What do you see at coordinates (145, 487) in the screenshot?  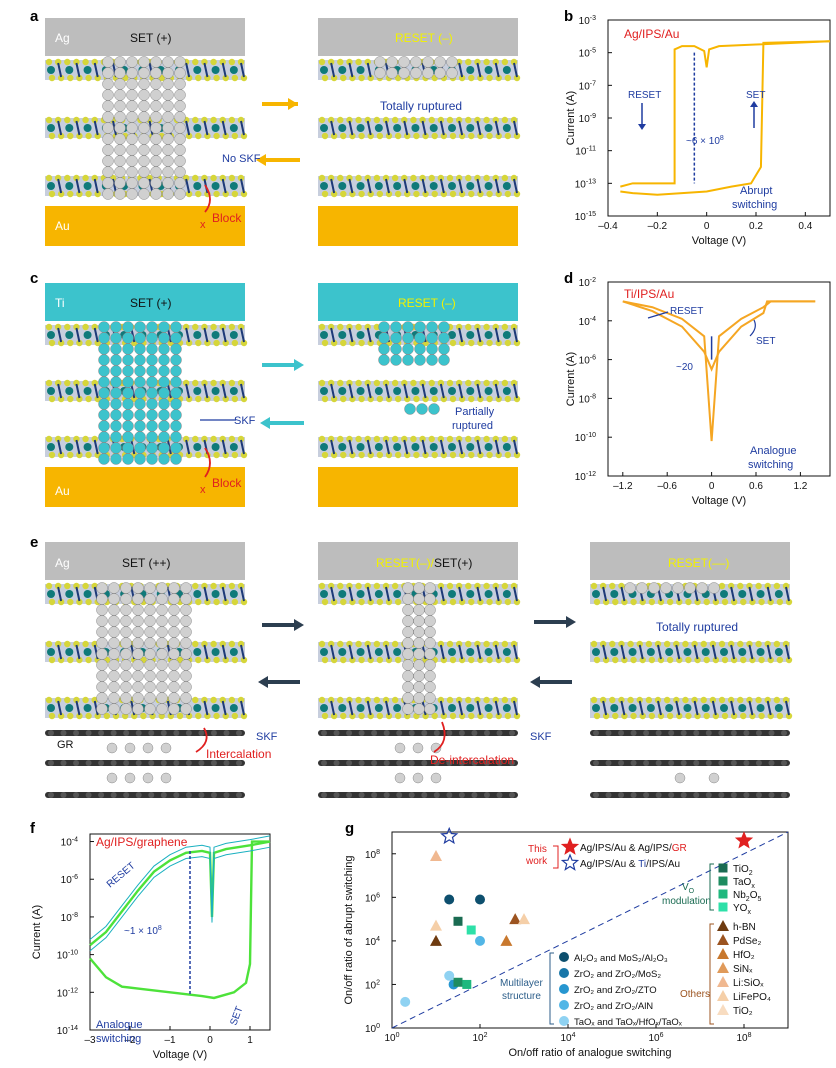 I see `au-electrode-left` at bounding box center [145, 487].